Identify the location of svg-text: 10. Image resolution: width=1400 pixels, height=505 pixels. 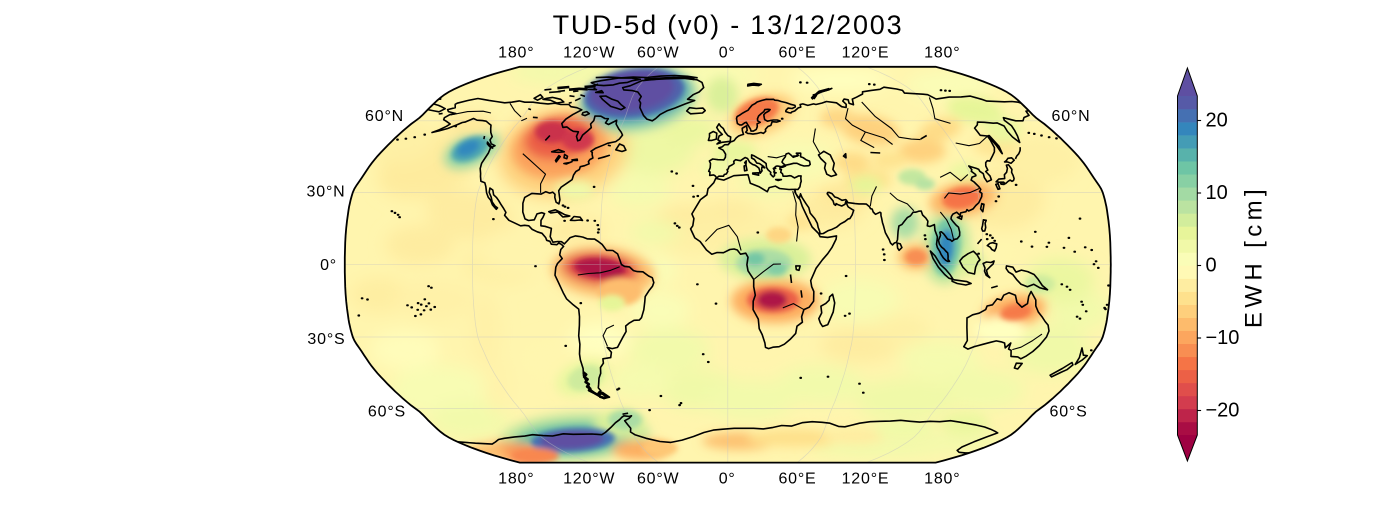
(1217, 193).